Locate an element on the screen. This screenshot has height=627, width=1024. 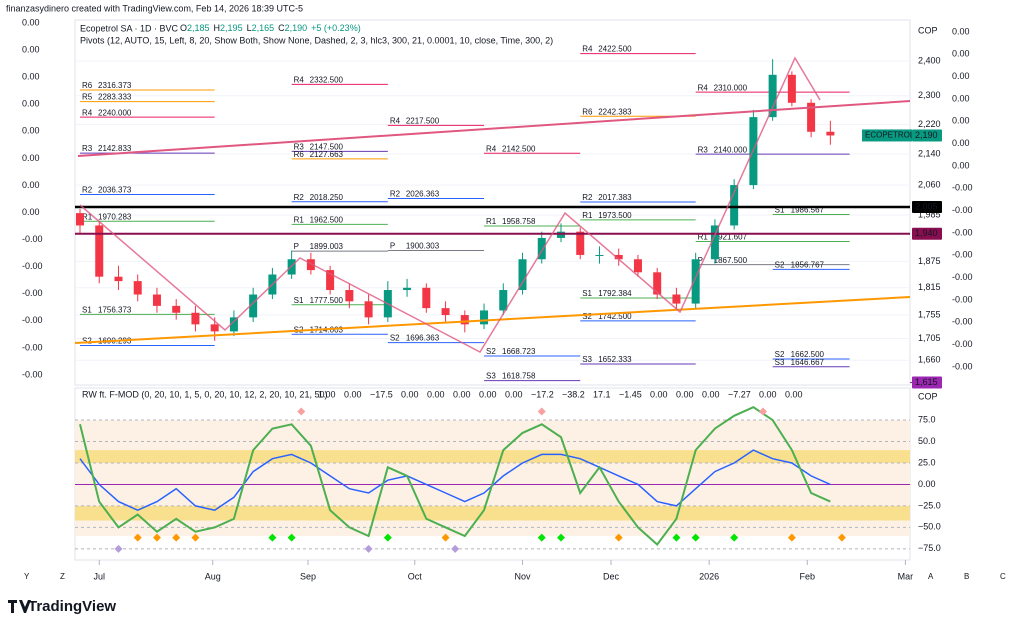
pivot-value: 1662.500 is located at coordinates (808, 354).